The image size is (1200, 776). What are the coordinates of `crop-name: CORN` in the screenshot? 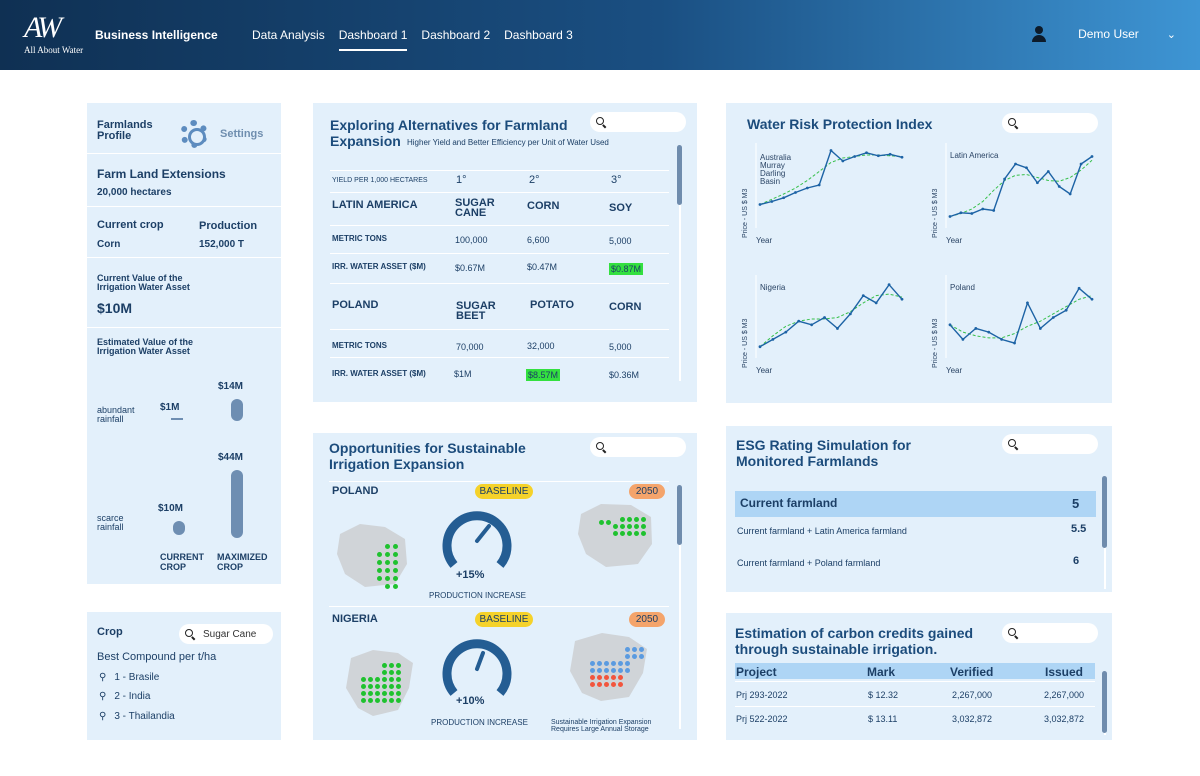 It's located at (543, 206).